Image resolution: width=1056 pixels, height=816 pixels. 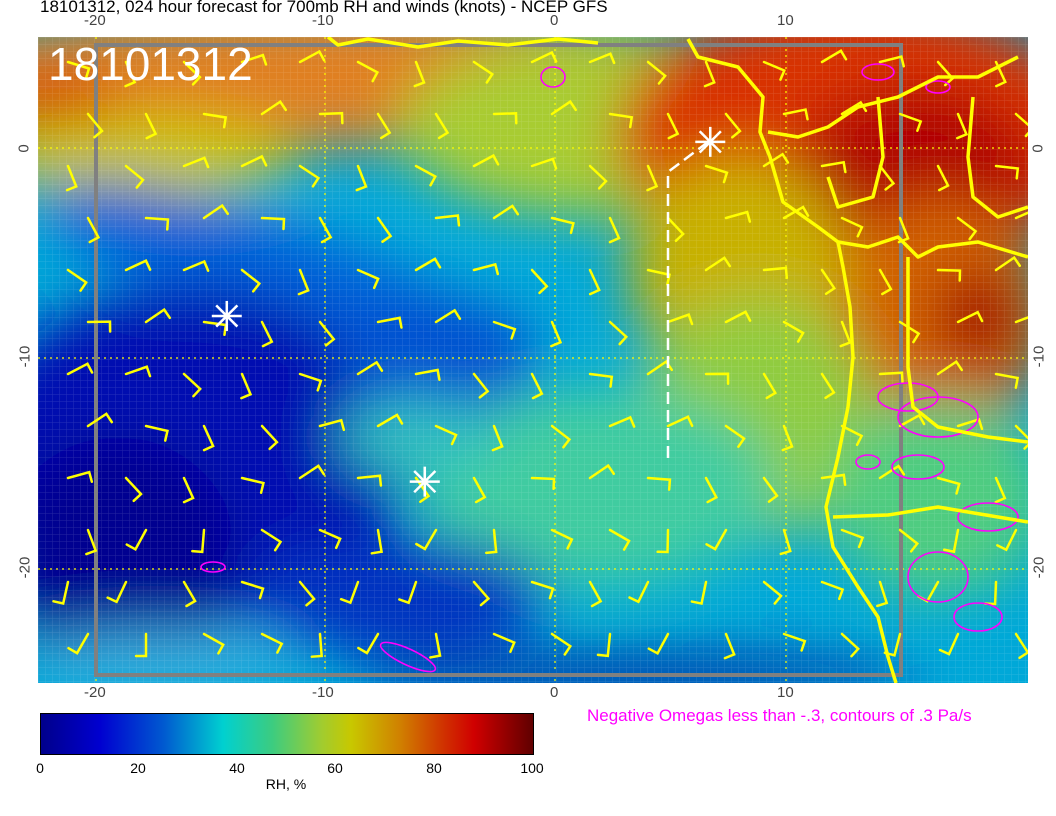 What do you see at coordinates (237, 768) in the screenshot?
I see `colorbar-tick: 40` at bounding box center [237, 768].